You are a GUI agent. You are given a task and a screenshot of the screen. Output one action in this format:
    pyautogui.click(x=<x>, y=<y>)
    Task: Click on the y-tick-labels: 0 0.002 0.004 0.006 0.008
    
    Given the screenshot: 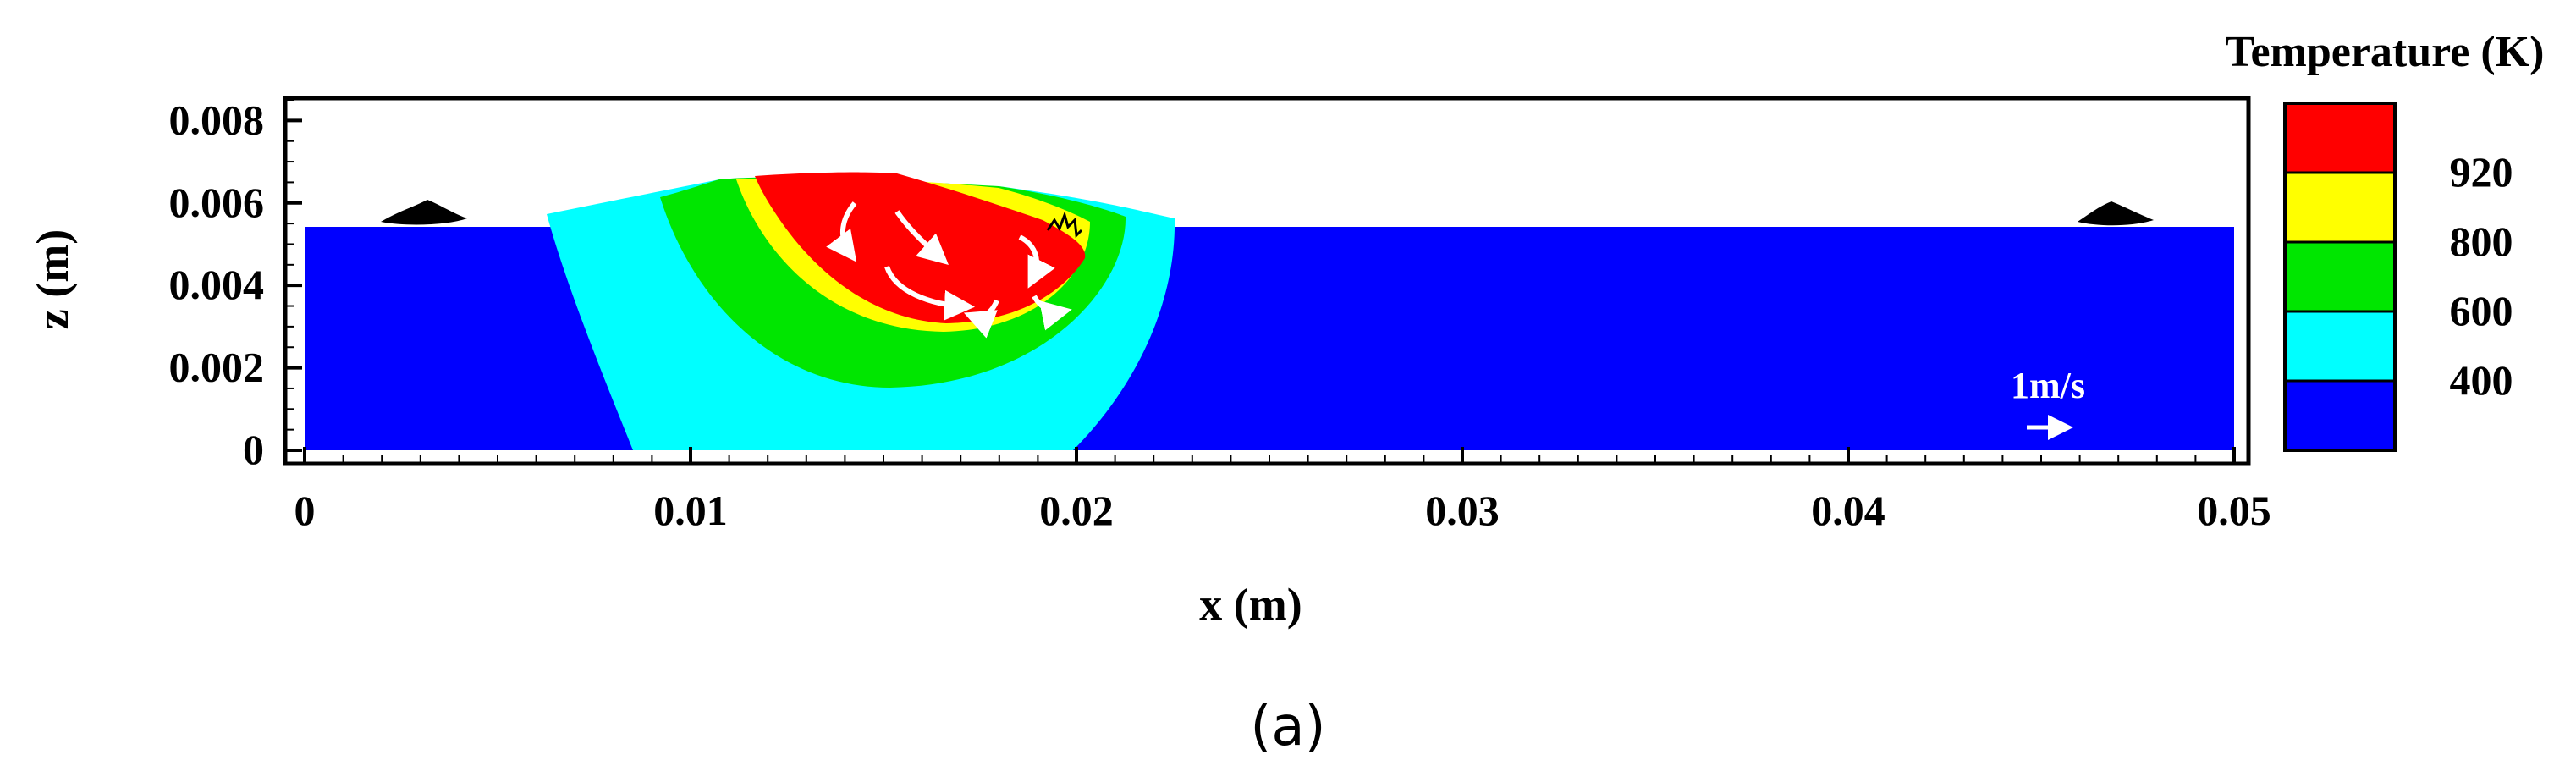 What is the action you would take?
    pyautogui.click(x=217, y=284)
    